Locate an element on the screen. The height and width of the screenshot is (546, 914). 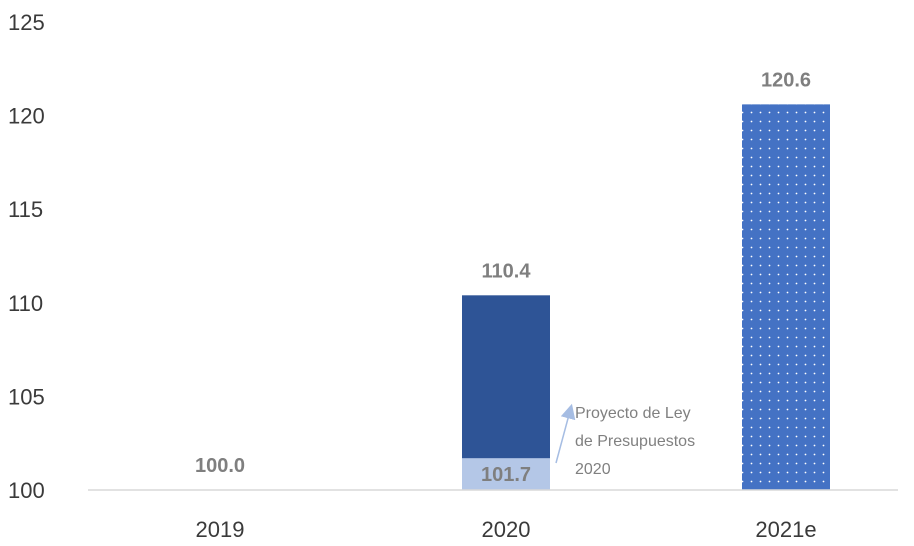
annotation-line: de Presupuestos is located at coordinates (635, 441).